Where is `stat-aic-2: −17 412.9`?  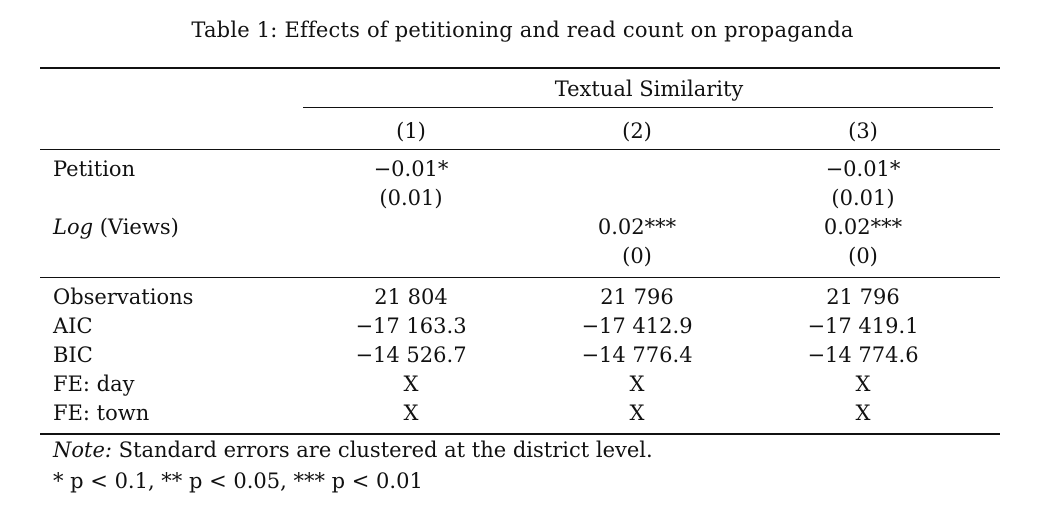 stat-aic-2: −17 412.9 is located at coordinates (637, 326).